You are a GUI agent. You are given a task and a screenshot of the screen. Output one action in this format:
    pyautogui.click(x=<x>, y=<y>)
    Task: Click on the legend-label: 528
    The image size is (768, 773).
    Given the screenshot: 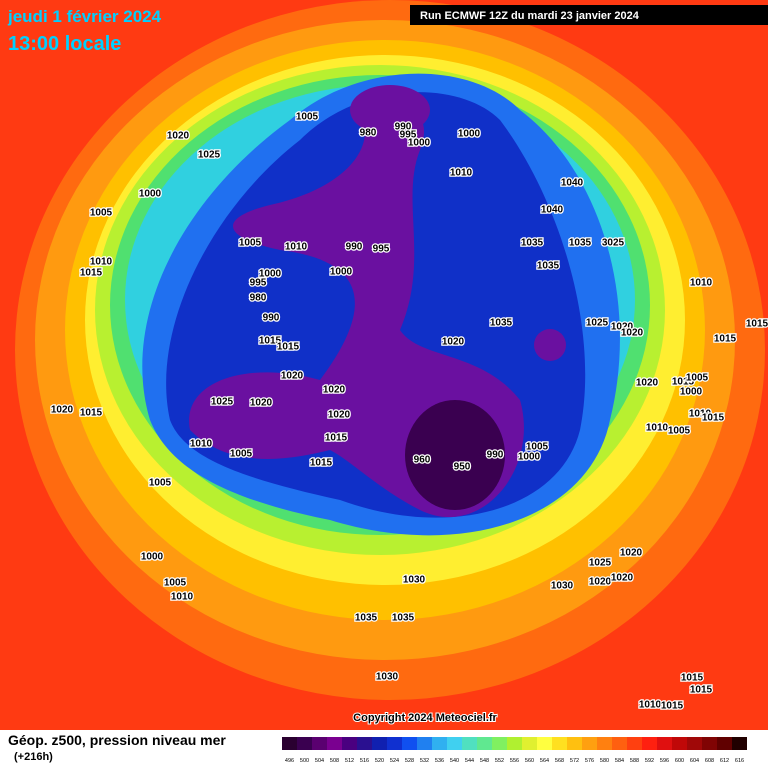 What is the action you would take?
    pyautogui.click(x=409, y=761)
    